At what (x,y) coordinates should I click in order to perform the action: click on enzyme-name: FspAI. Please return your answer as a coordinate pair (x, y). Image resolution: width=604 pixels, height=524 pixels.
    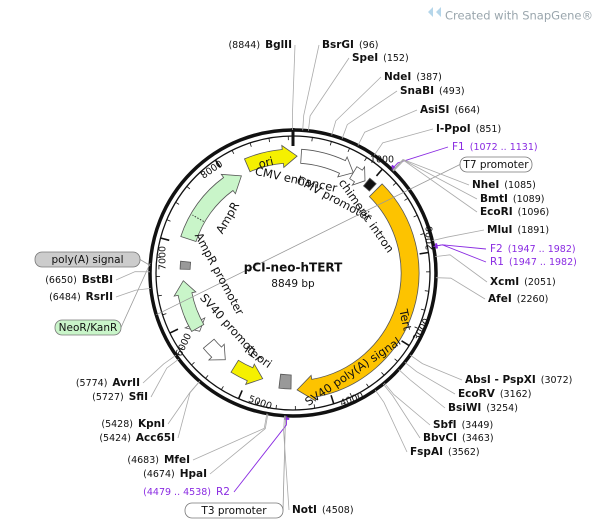
    Looking at the image, I should click on (426, 452).